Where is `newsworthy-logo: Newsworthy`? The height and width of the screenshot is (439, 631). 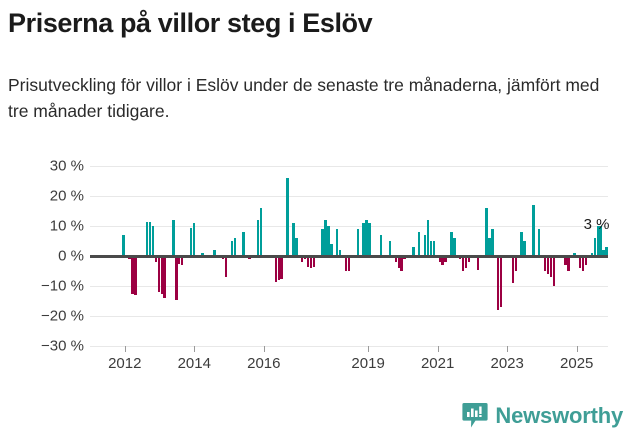
newsworthy-logo: Newsworthy is located at coordinates (542, 415).